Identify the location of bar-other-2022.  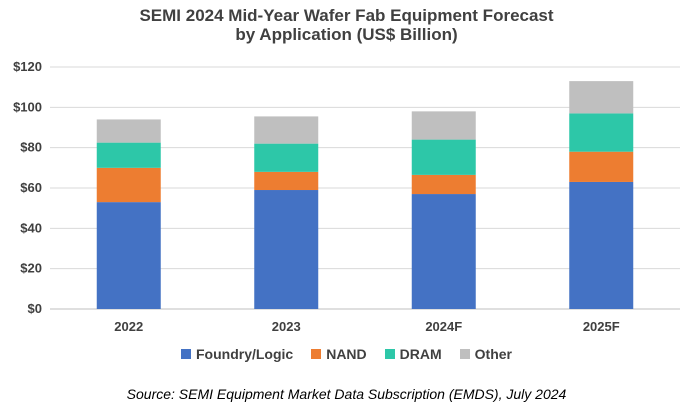
(128, 131).